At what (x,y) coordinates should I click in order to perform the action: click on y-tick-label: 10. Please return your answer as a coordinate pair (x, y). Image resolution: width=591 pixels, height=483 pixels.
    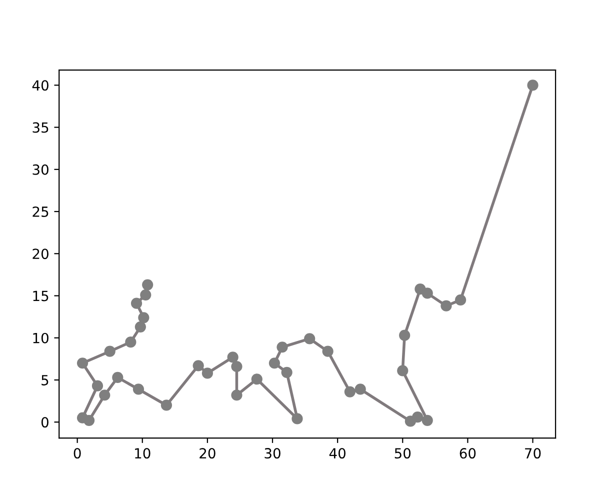
    Looking at the image, I should click on (40, 338).